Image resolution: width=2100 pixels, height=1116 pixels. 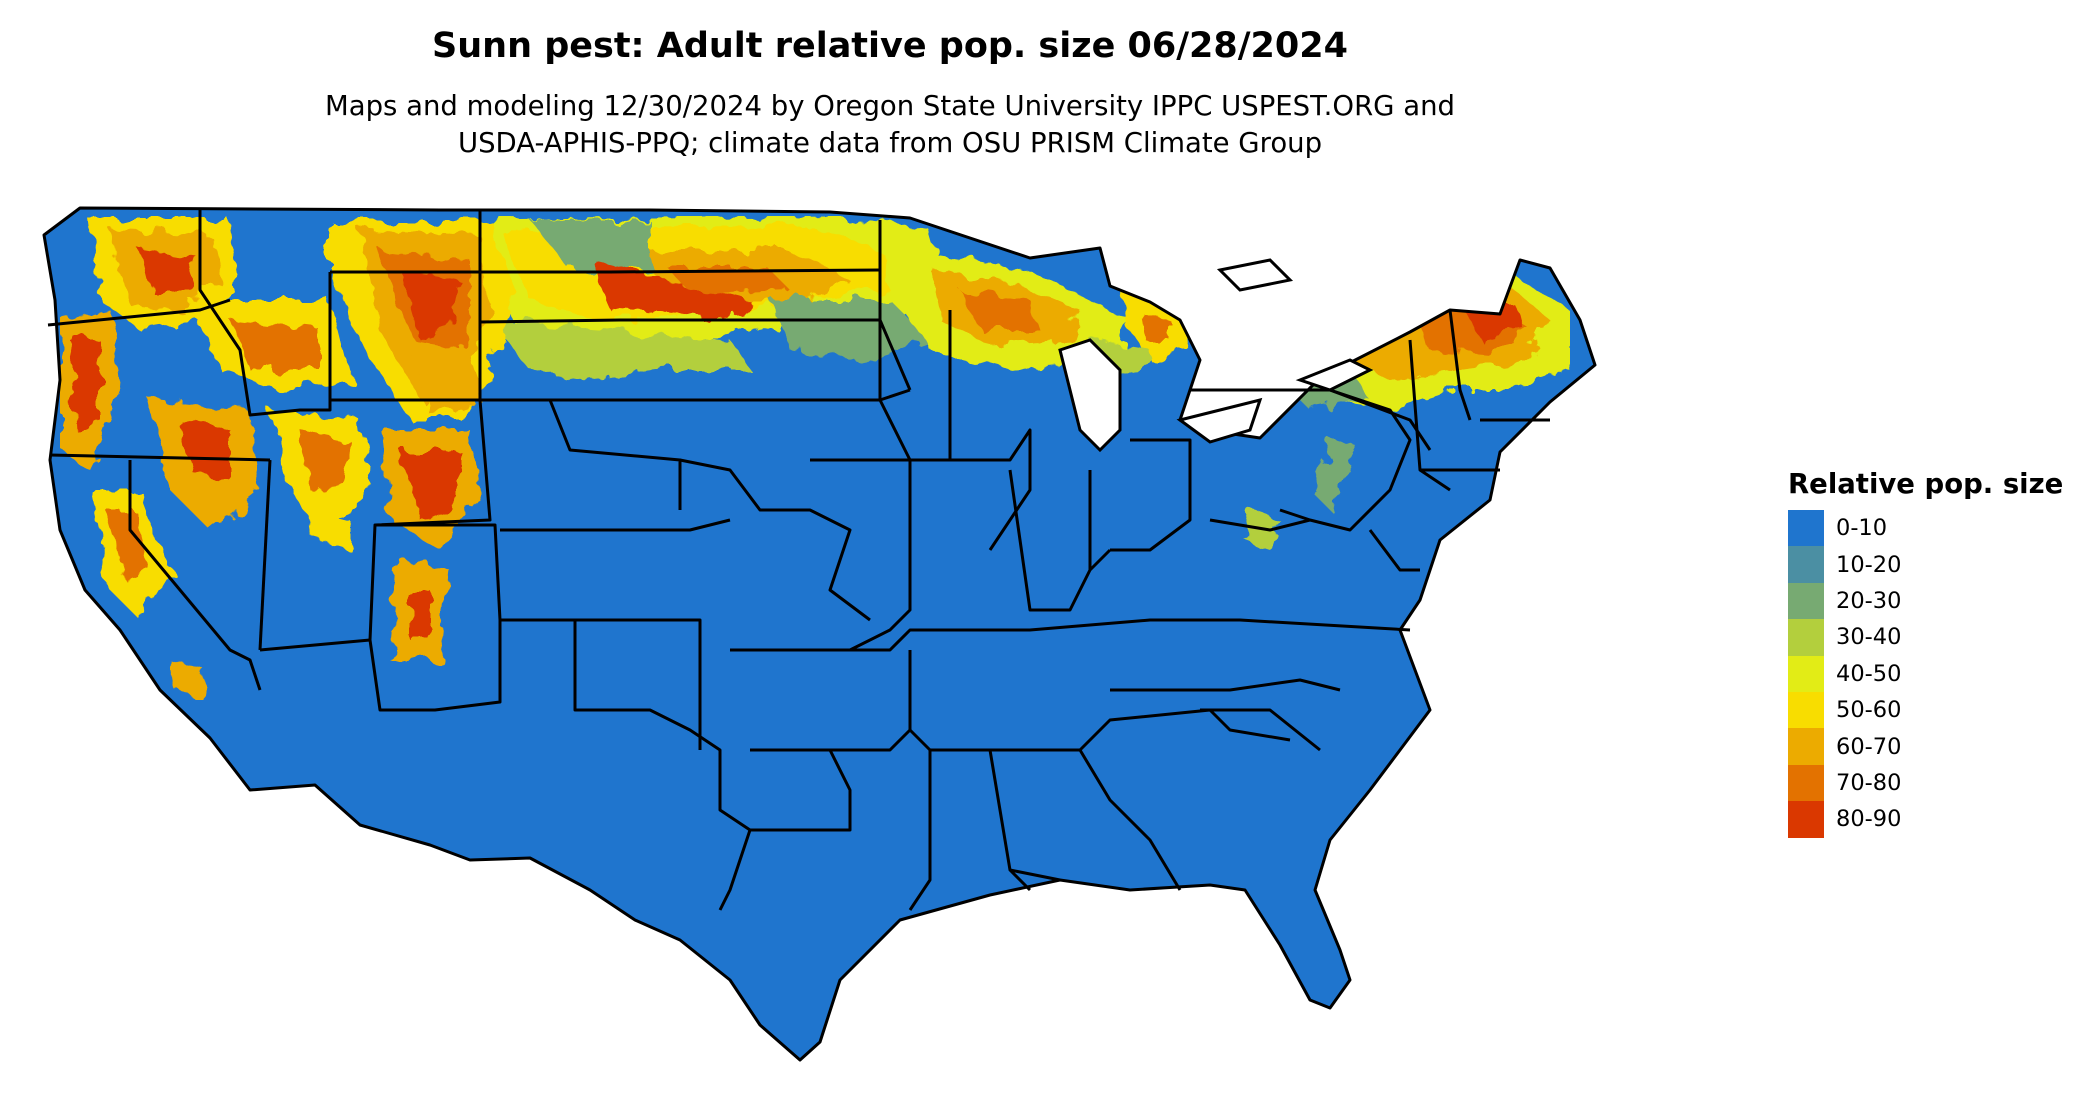 What do you see at coordinates (1925, 601) in the screenshot?
I see `legend-item: 20-30` at bounding box center [1925, 601].